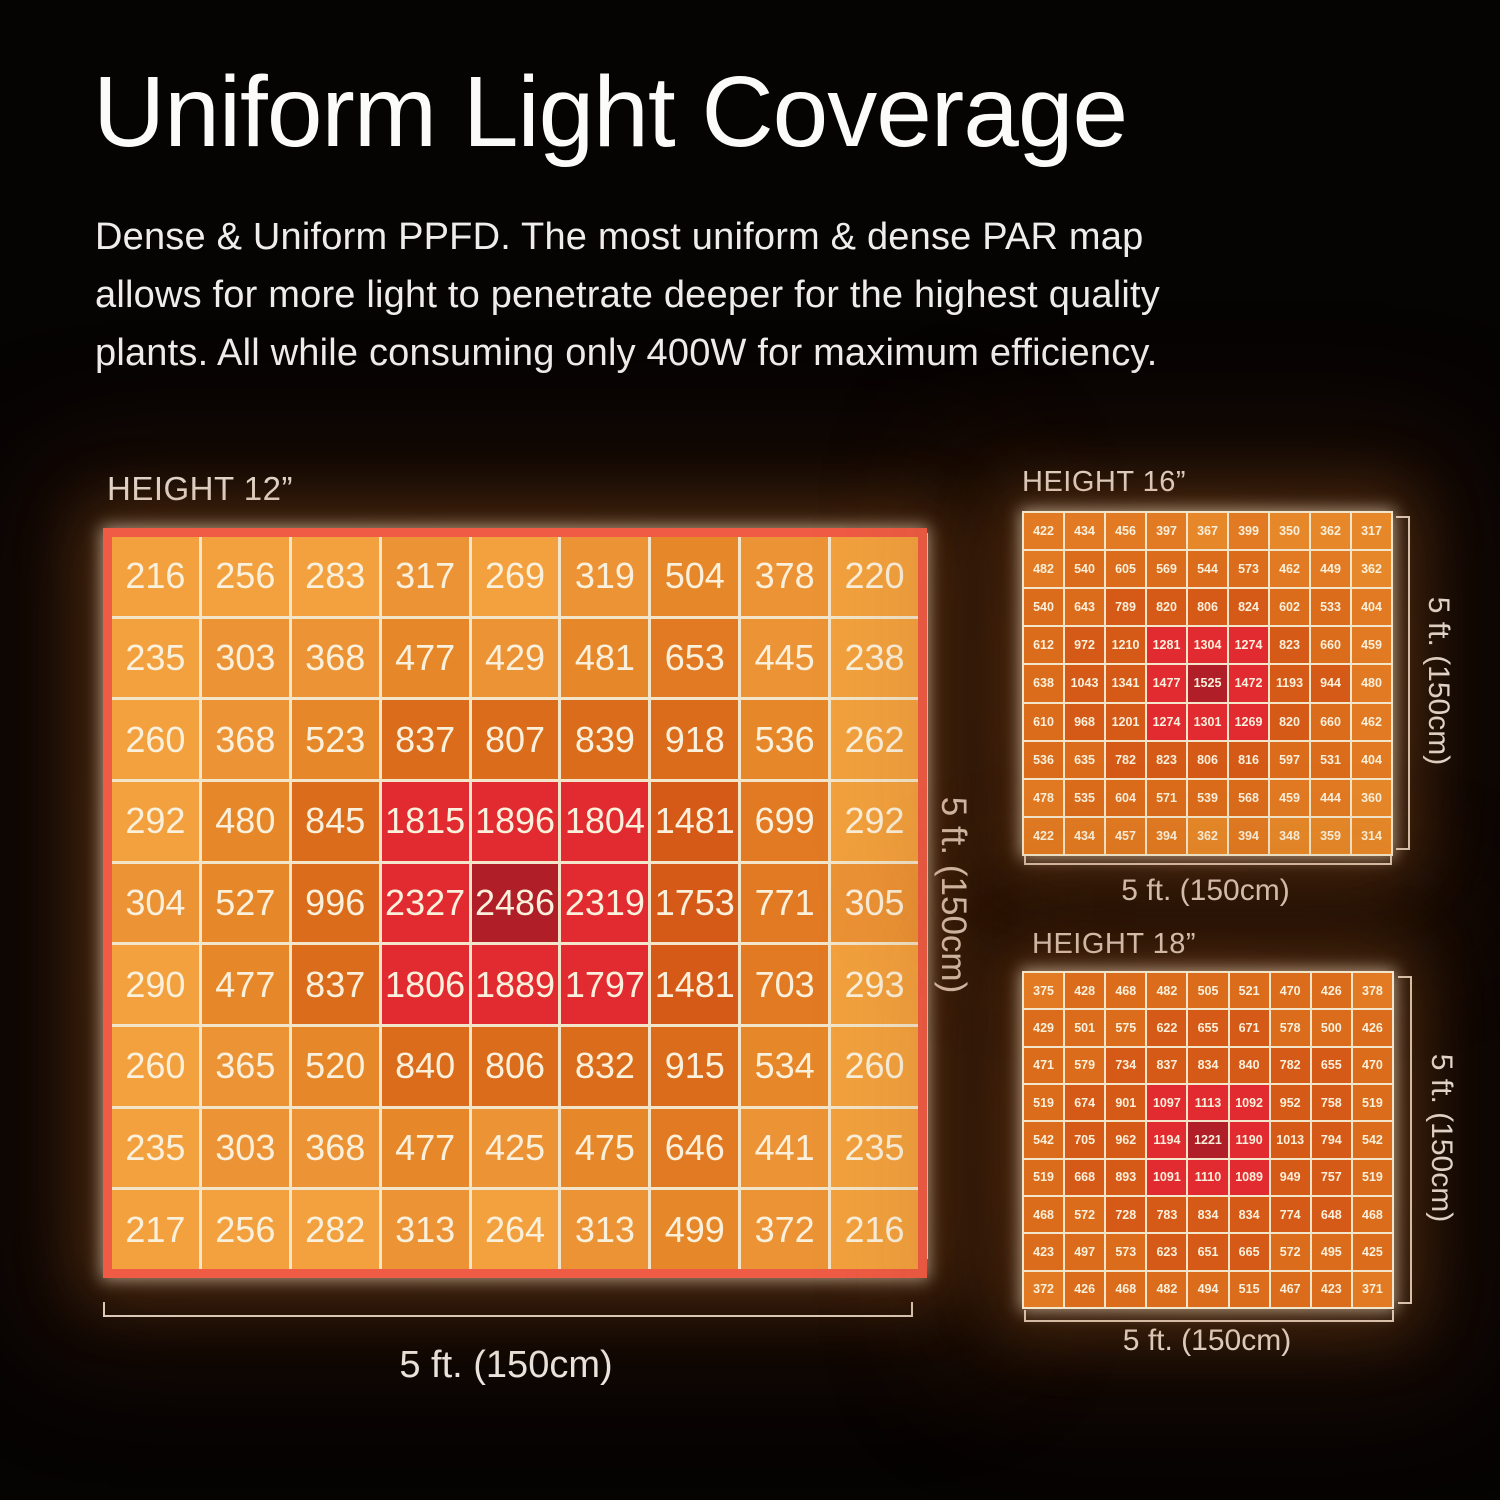 The image size is (1500, 1500). I want to click on width-dimension-12: 5 ft. (150cm), so click(506, 1365).